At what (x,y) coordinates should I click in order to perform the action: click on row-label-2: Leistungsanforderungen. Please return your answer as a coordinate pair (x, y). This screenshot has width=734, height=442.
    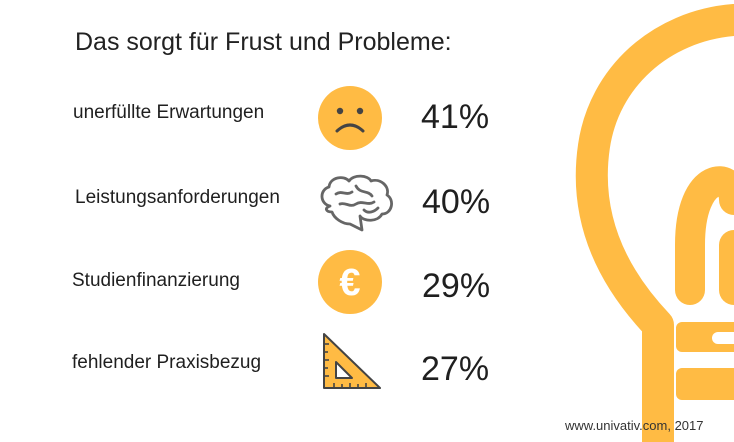
    Looking at the image, I should click on (177, 197).